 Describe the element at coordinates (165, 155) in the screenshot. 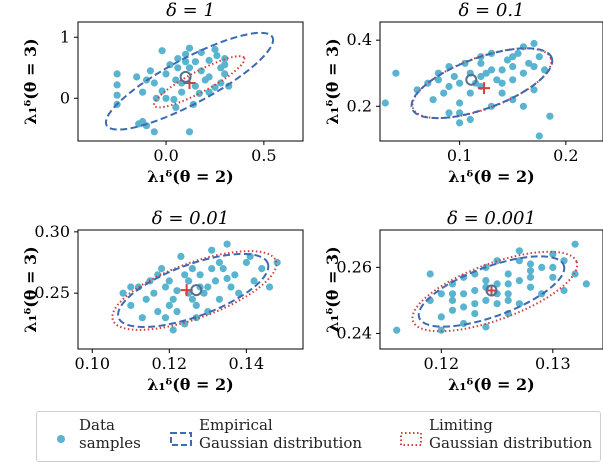

I see `x-tick-label: 0.0` at that location.